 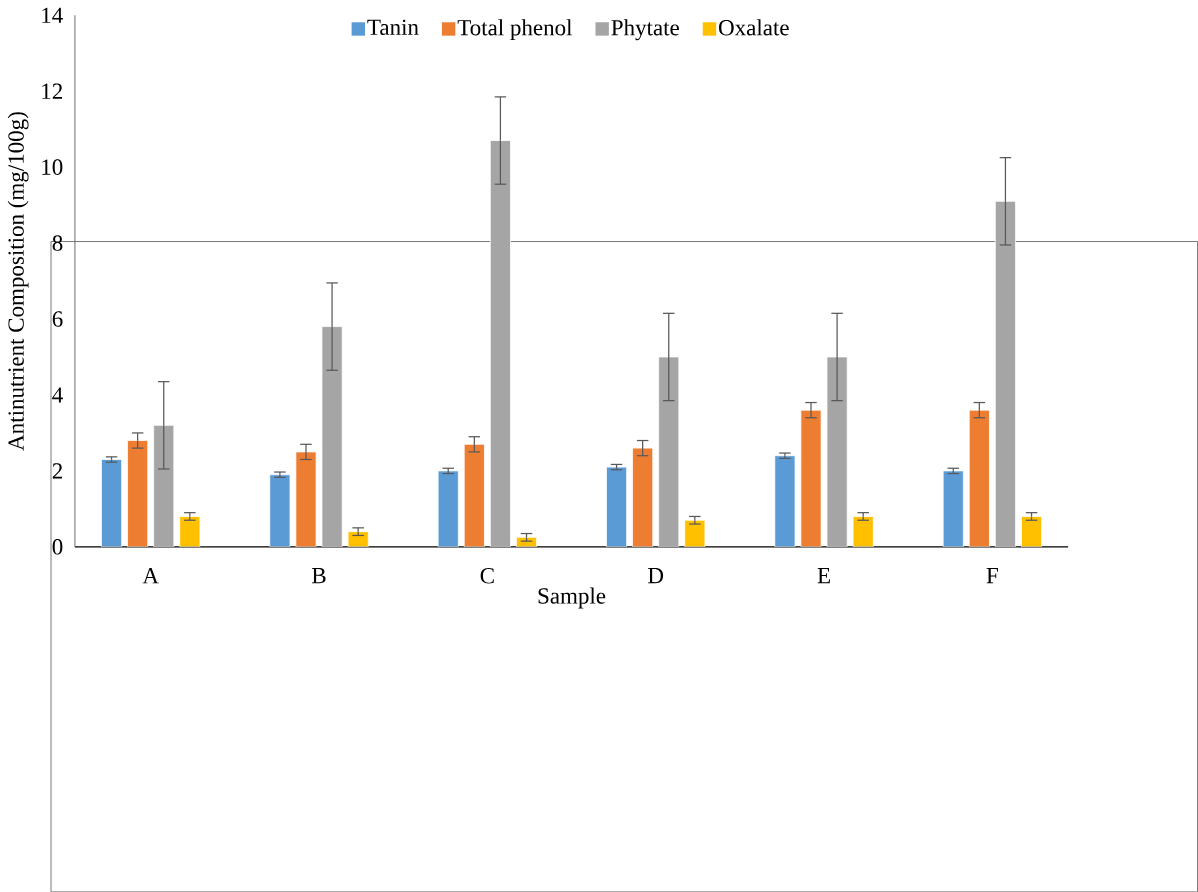 What do you see at coordinates (52, 15) in the screenshot?
I see `y-tick-label: 14` at bounding box center [52, 15].